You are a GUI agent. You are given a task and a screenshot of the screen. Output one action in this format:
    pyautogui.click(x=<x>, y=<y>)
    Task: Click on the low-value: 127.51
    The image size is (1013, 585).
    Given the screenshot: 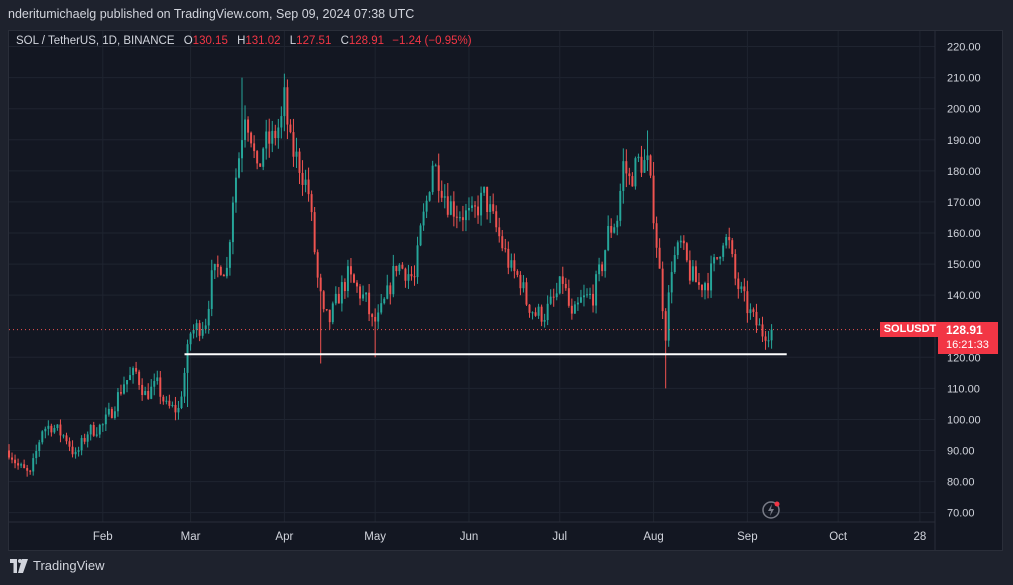 What is the action you would take?
    pyautogui.click(x=314, y=41)
    